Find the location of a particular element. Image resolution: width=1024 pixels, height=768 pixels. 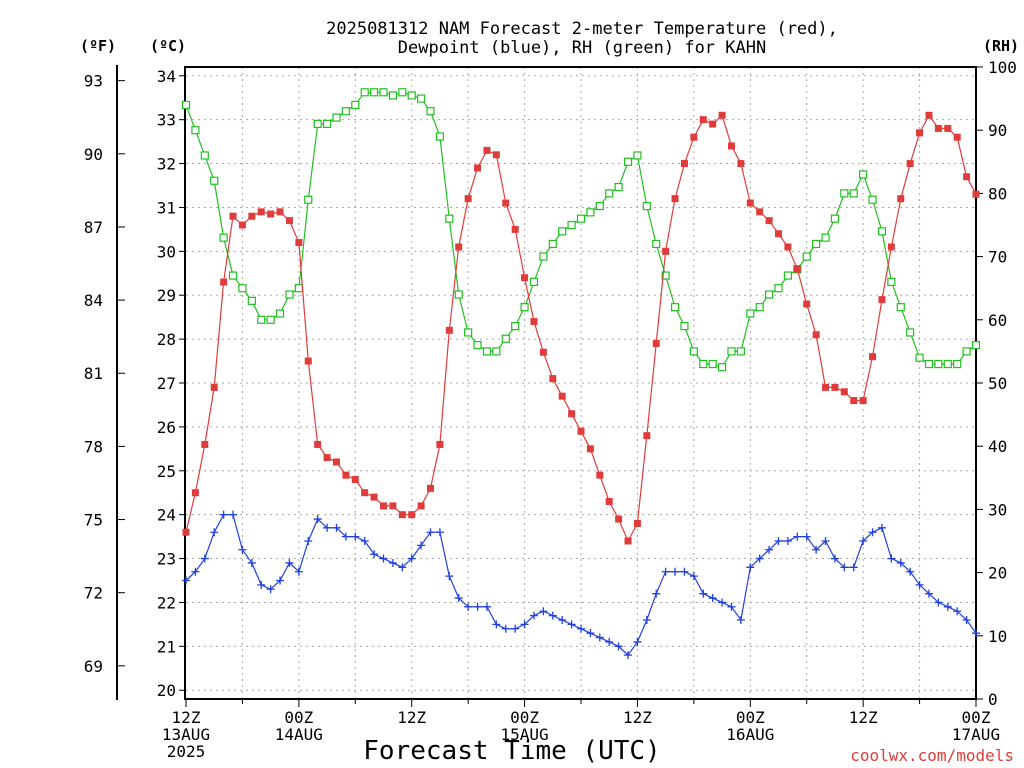

time-tick-label: 00Z is located at coordinates (298, 717).